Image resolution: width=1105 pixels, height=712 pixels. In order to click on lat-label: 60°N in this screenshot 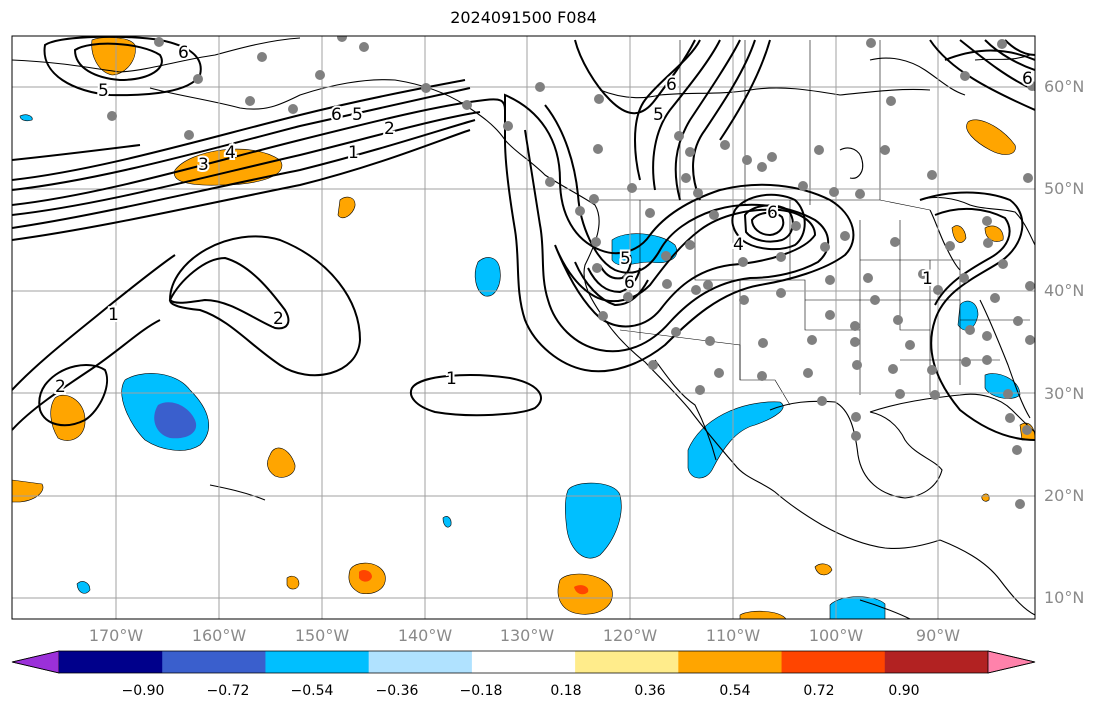, I will do `click(1064, 86)`.